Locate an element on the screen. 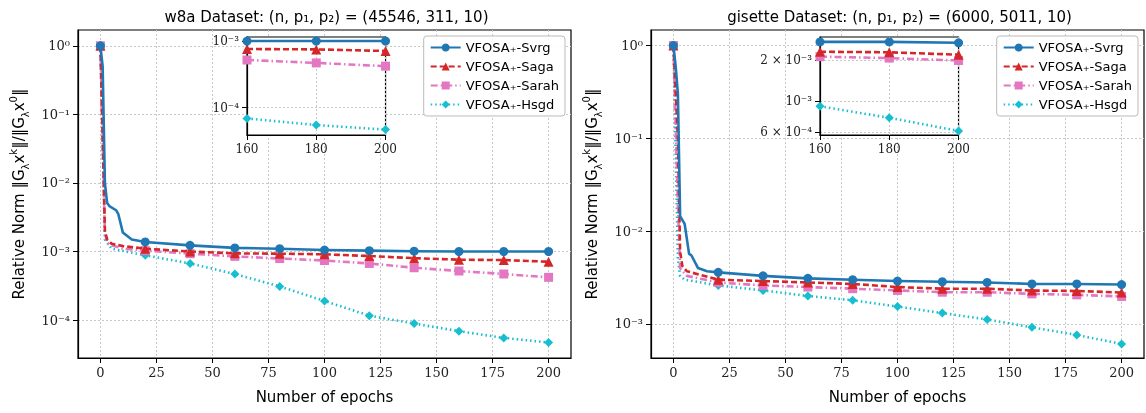 This screenshot has height=413, width=1146. y-tick-label: 10⁻¹ is located at coordinates (628, 138).